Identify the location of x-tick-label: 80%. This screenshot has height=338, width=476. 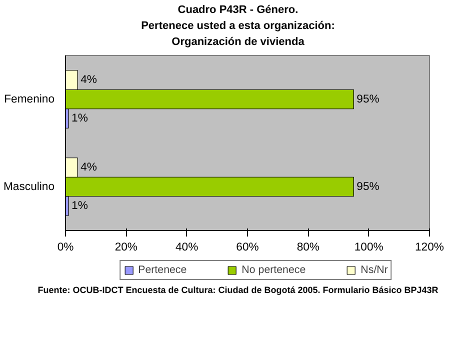
(308, 248).